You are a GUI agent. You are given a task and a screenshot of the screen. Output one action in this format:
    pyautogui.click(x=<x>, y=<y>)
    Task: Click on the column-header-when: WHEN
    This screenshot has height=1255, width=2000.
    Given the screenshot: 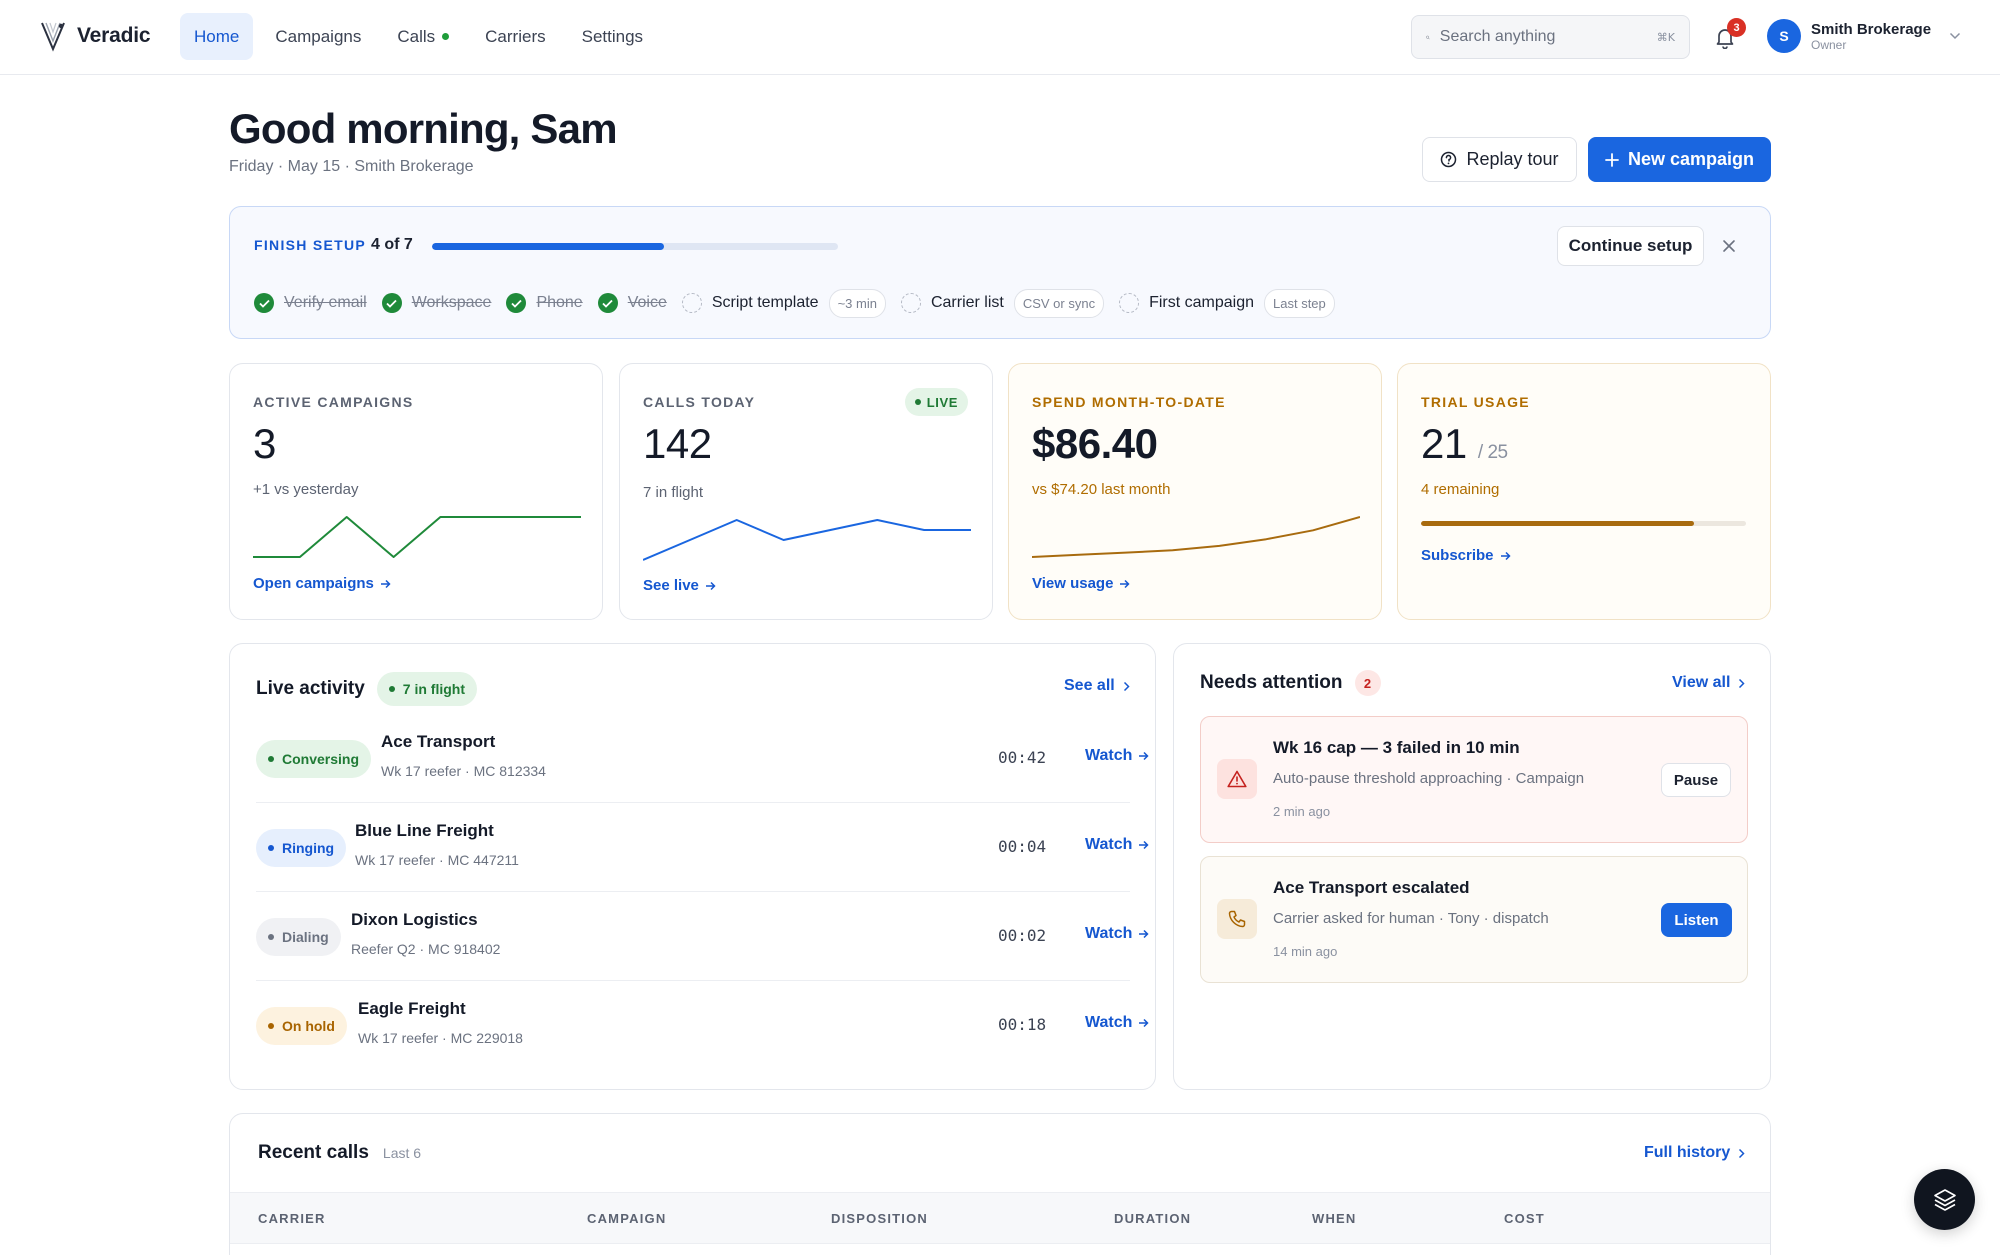 What is the action you would take?
    pyautogui.click(x=1334, y=1218)
    